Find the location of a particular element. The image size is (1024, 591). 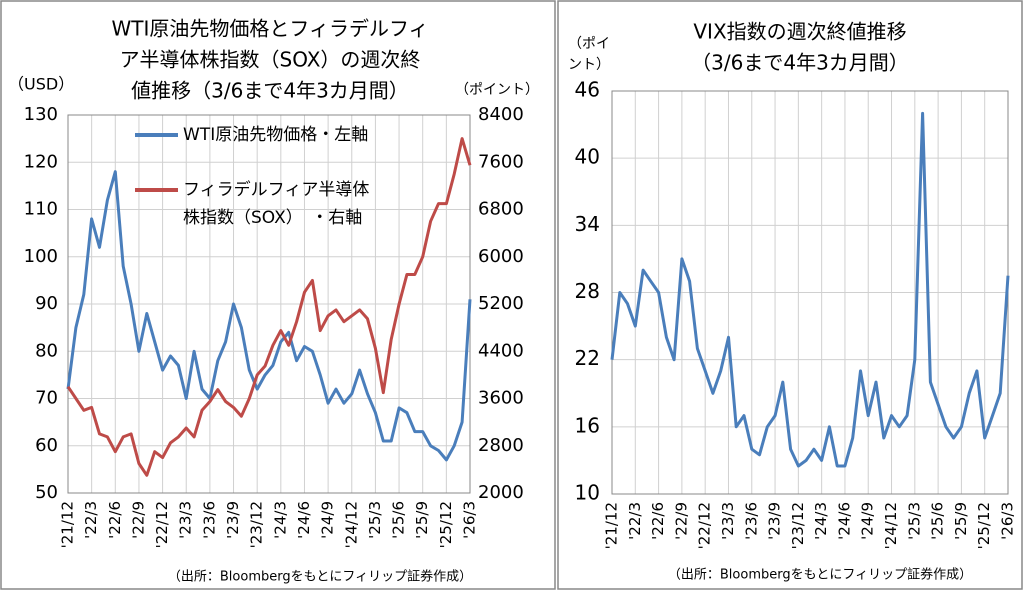

y2-tick-label: 6000 is located at coordinates (501, 256).